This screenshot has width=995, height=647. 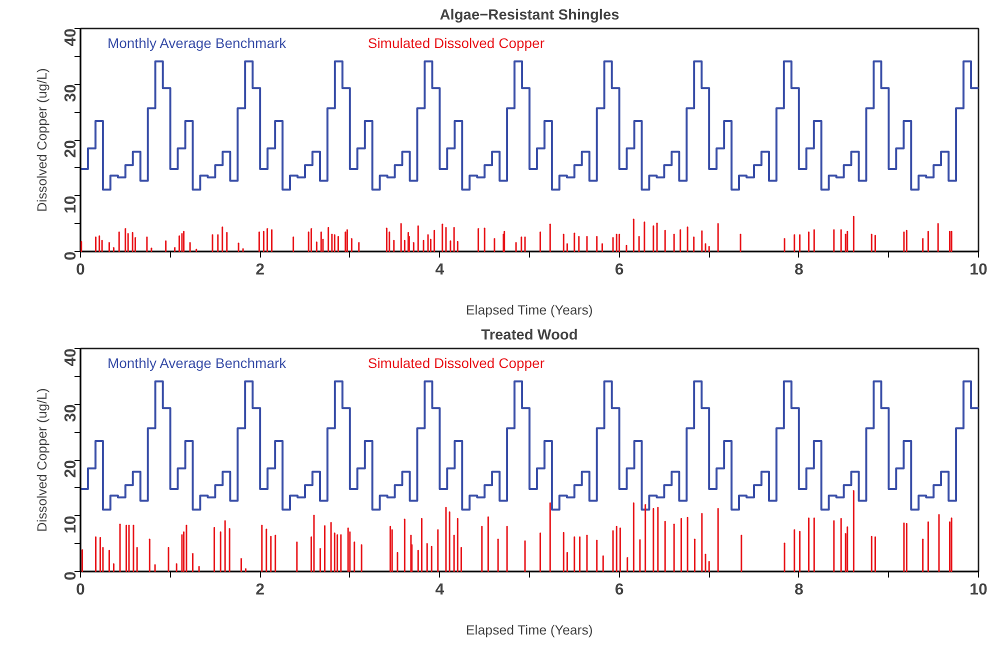 What do you see at coordinates (530, 16) in the screenshot?
I see `chart-title: Algae−Resistant Shingles` at bounding box center [530, 16].